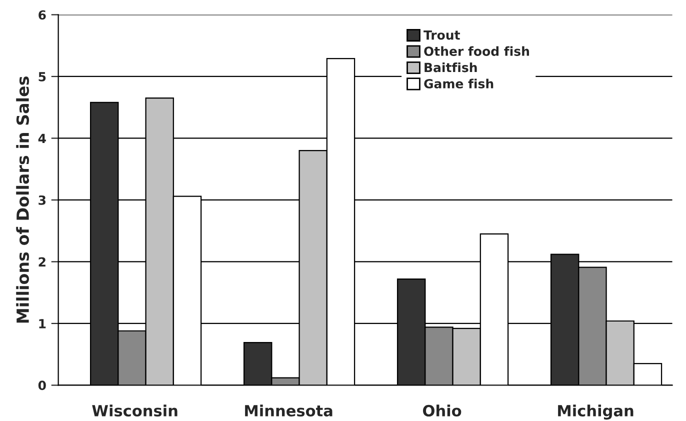 The height and width of the screenshot is (421, 686). I want to click on y-tick-label: 1, so click(42, 323).